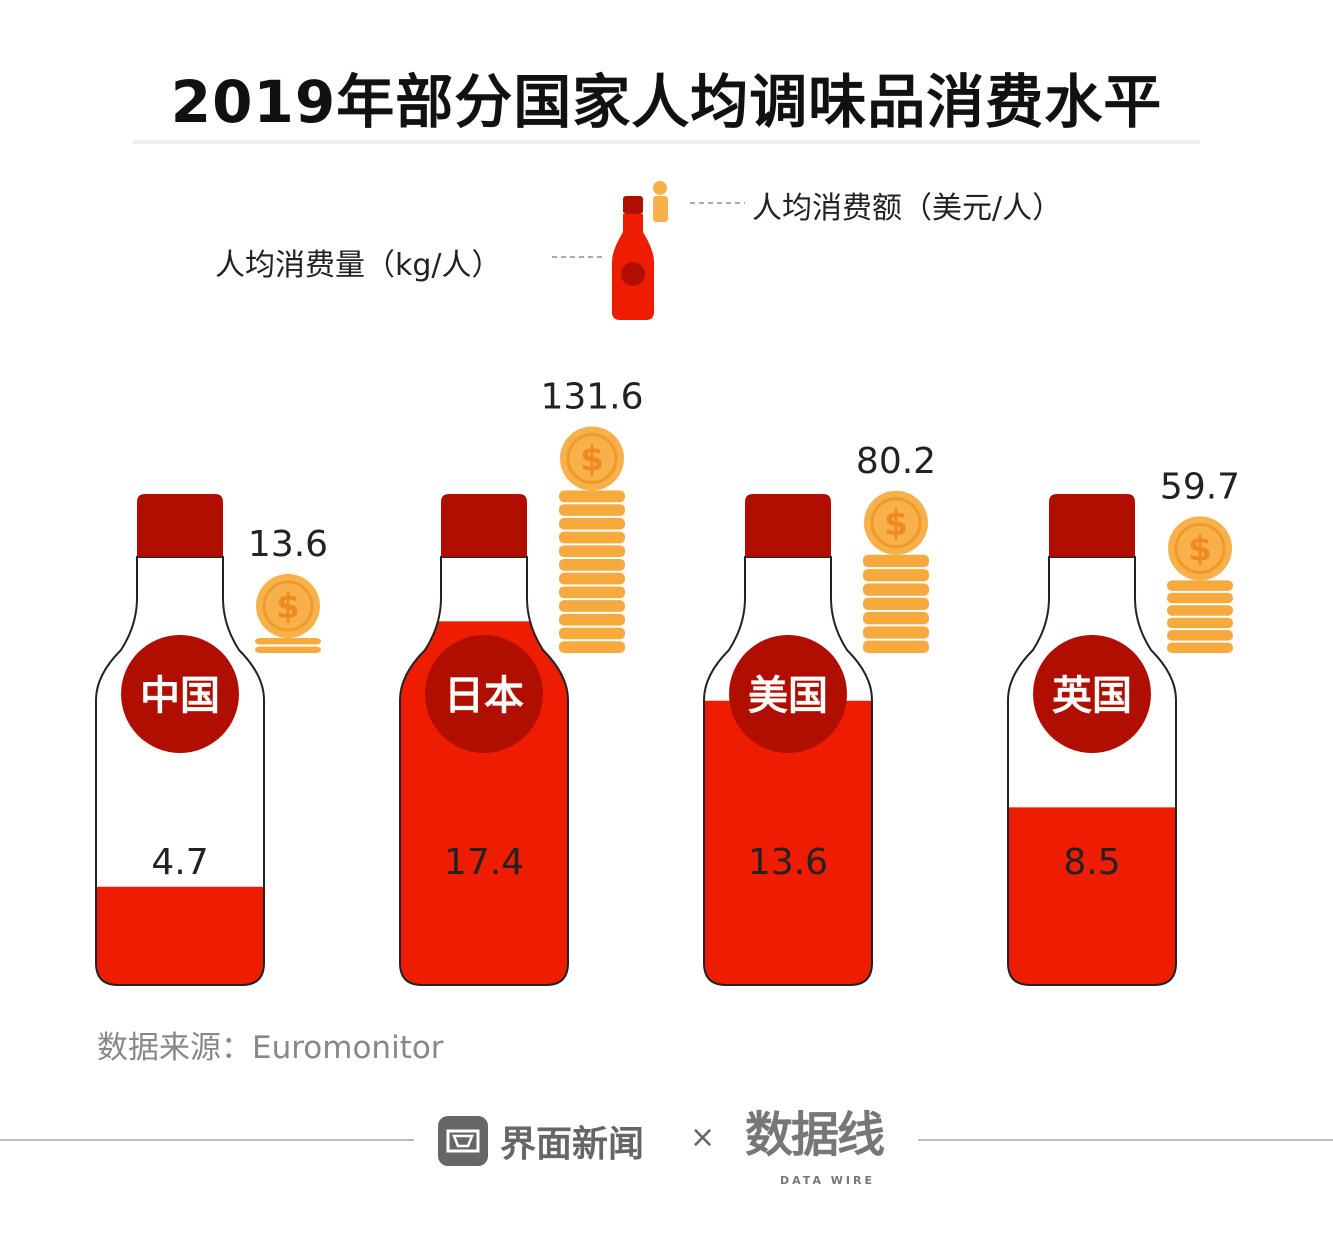 The image size is (1333, 1239). What do you see at coordinates (907, 208) in the screenshot?
I see `legend-amount: 人均消费额（美元/人）` at bounding box center [907, 208].